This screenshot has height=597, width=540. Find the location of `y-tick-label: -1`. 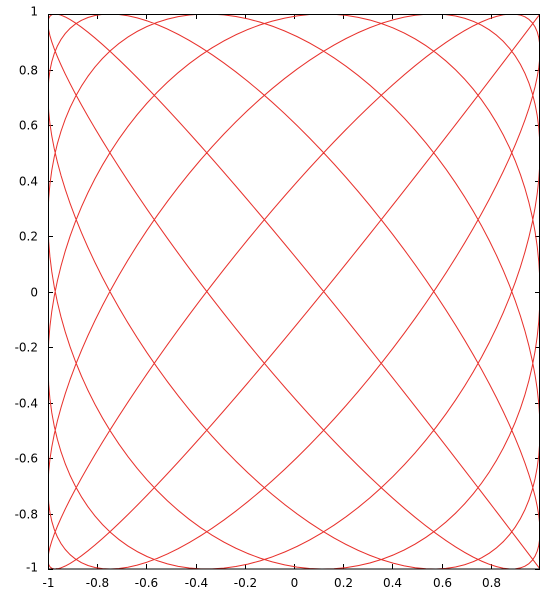

y-tick-label: -1 is located at coordinates (32, 568).